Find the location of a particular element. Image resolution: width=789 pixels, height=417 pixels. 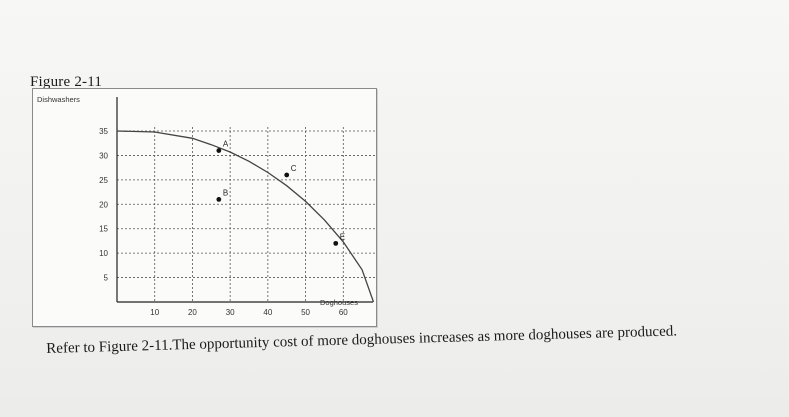

ppf-curve-group is located at coordinates (245, 216).